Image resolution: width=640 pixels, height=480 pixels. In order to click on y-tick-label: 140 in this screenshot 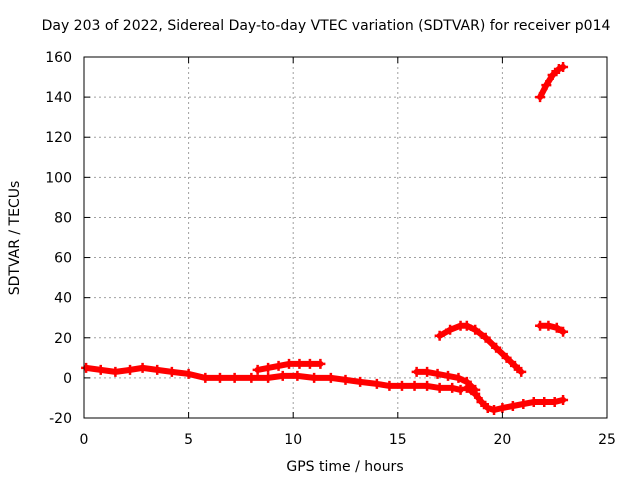, I will do `click(58, 98)`.